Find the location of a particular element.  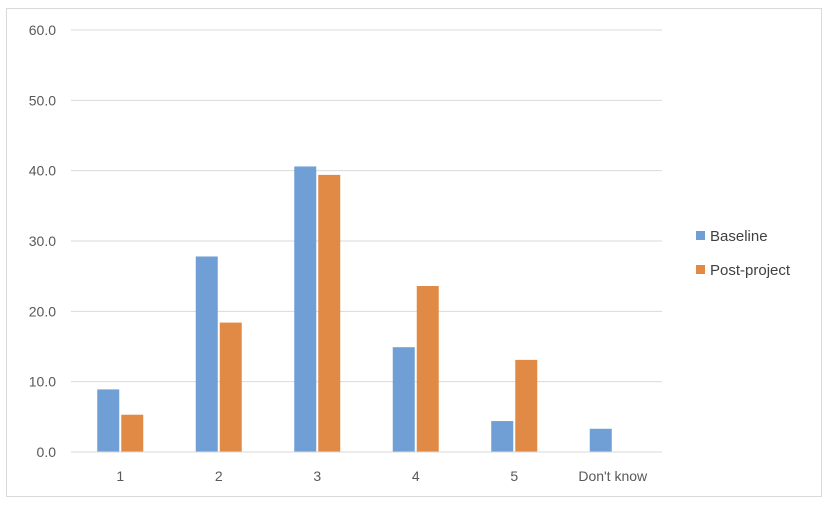

y-tick-label: 10.0 is located at coordinates (42, 382).